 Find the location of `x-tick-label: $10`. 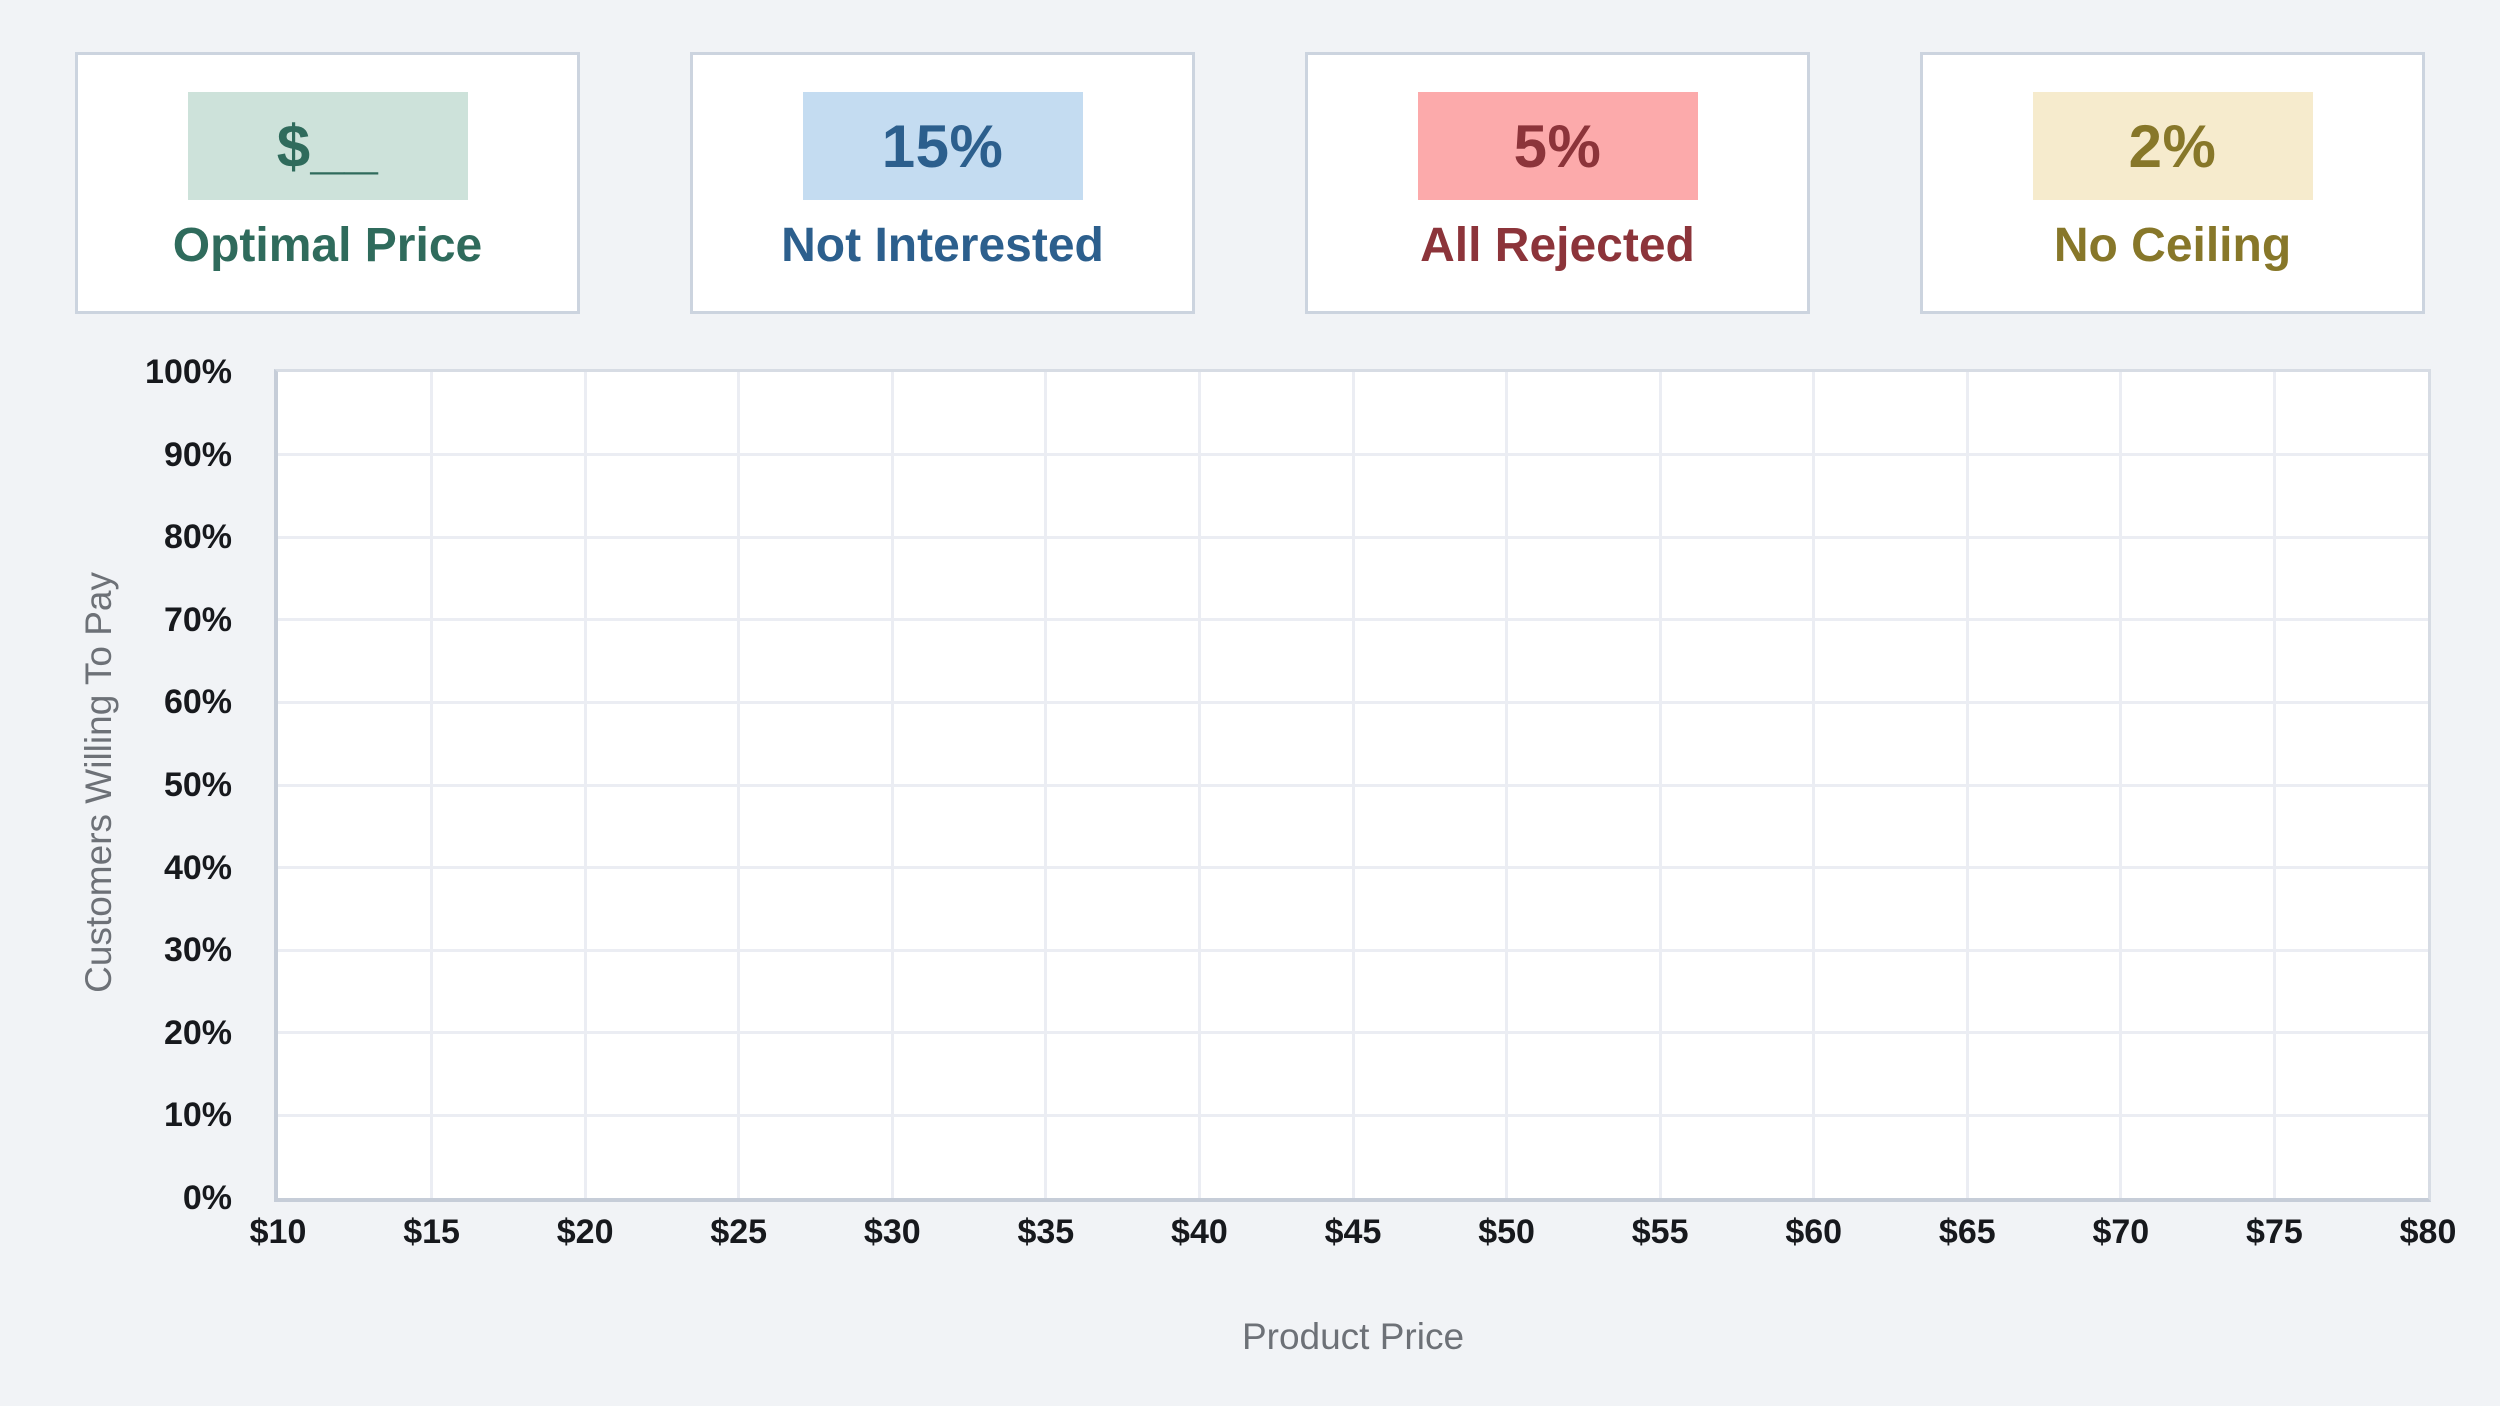

x-tick-label: $10 is located at coordinates (278, 1232).